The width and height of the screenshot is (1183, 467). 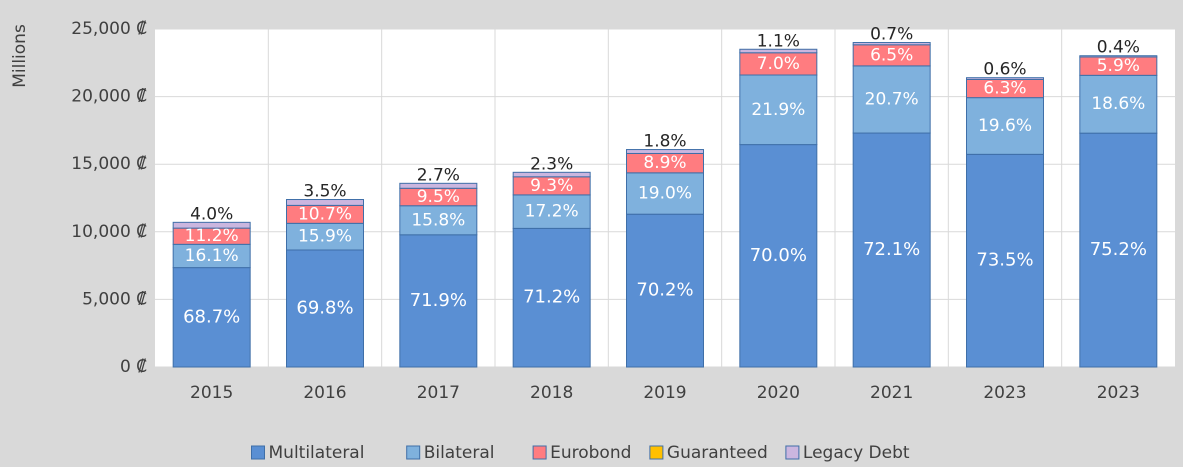 What do you see at coordinates (856, 453) in the screenshot?
I see `legend-label: Legacy Debt` at bounding box center [856, 453].